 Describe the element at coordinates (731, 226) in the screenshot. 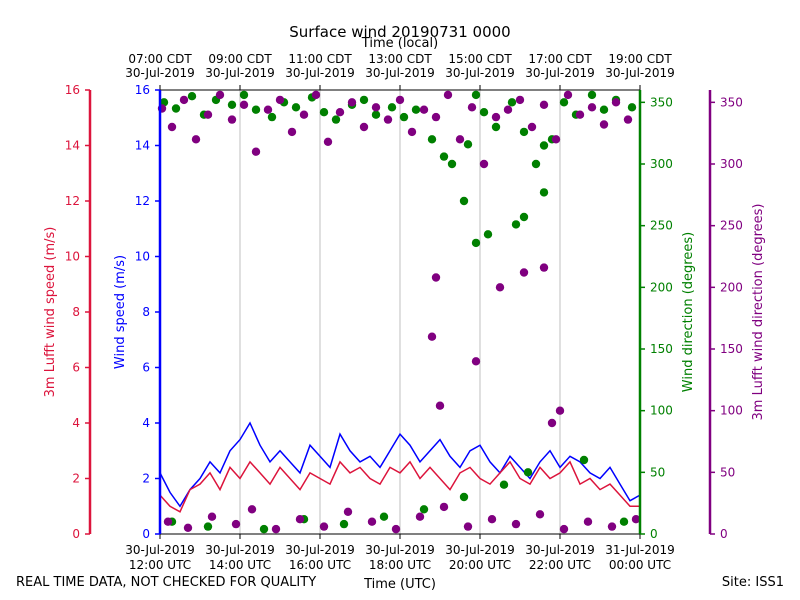

I see `lufft-direction-axis-tick-label: 250` at that location.